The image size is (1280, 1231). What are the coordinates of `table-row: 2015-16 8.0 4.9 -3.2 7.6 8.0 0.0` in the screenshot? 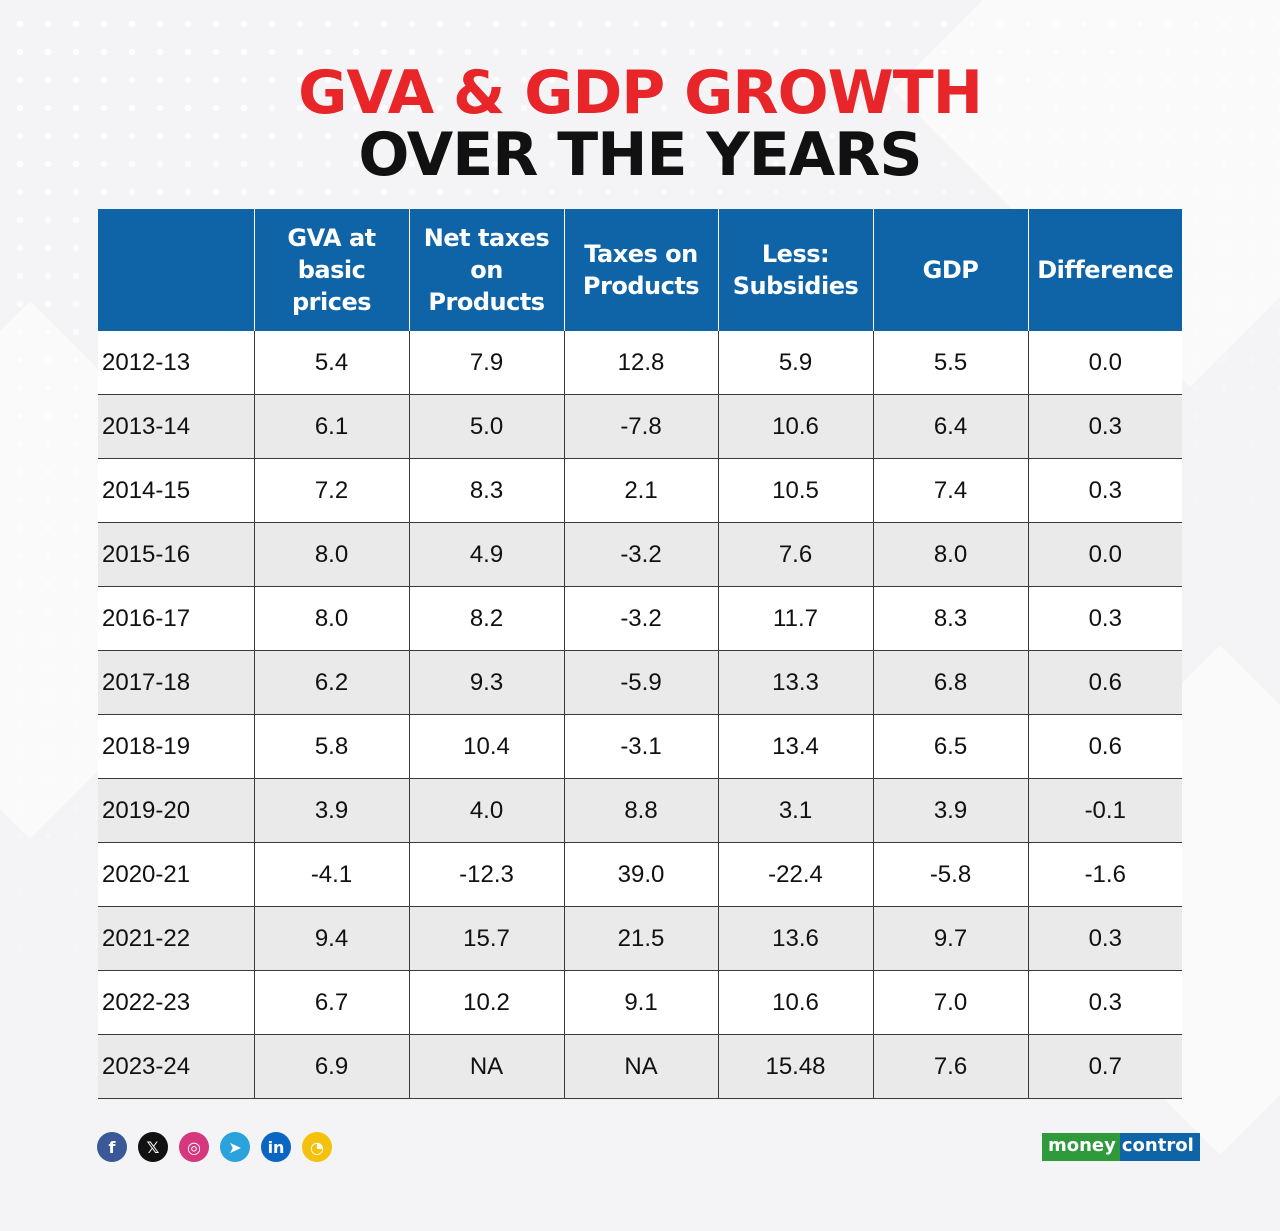 It's located at (640, 554).